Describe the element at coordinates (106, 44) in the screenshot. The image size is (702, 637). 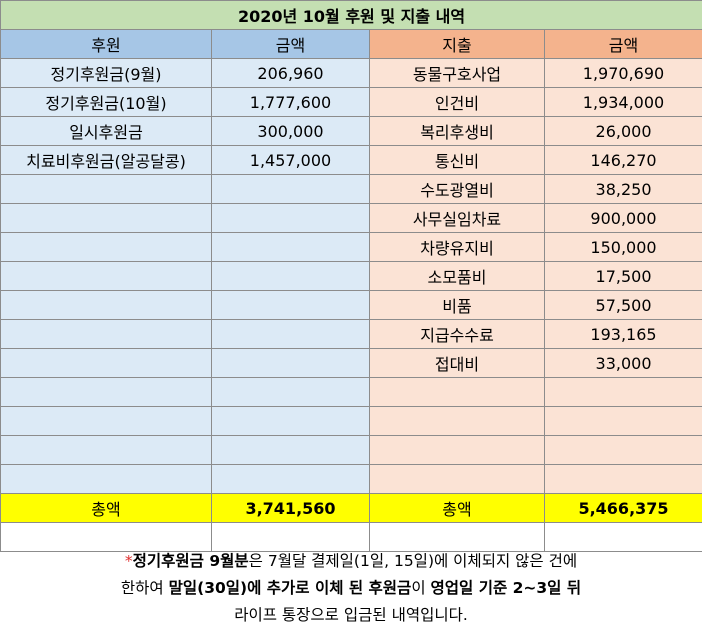
I see `header-donation: 후원` at that location.